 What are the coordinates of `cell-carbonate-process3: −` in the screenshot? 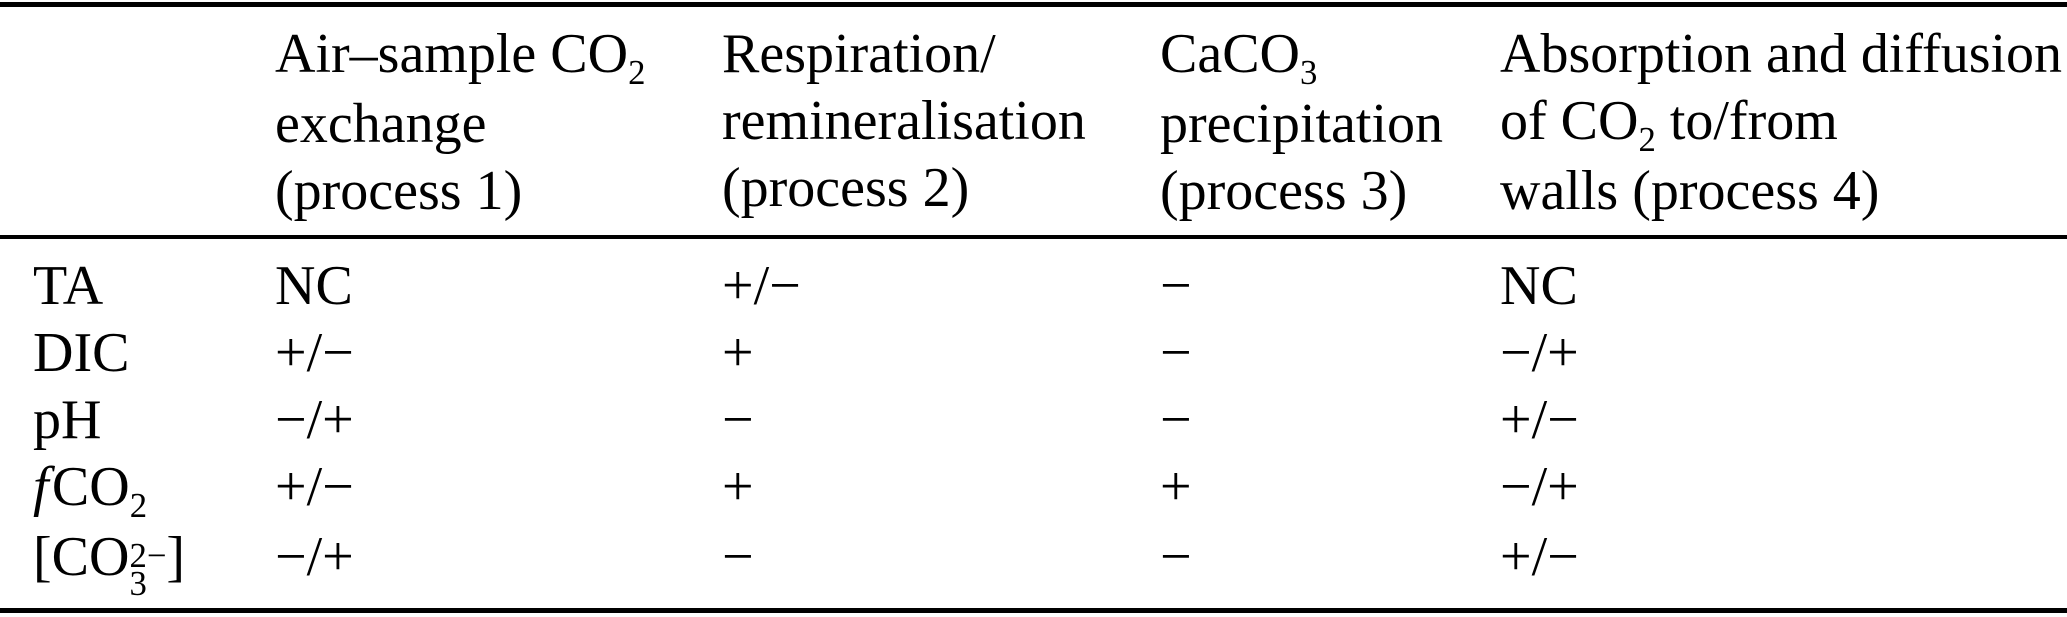 It's located at (1176, 557).